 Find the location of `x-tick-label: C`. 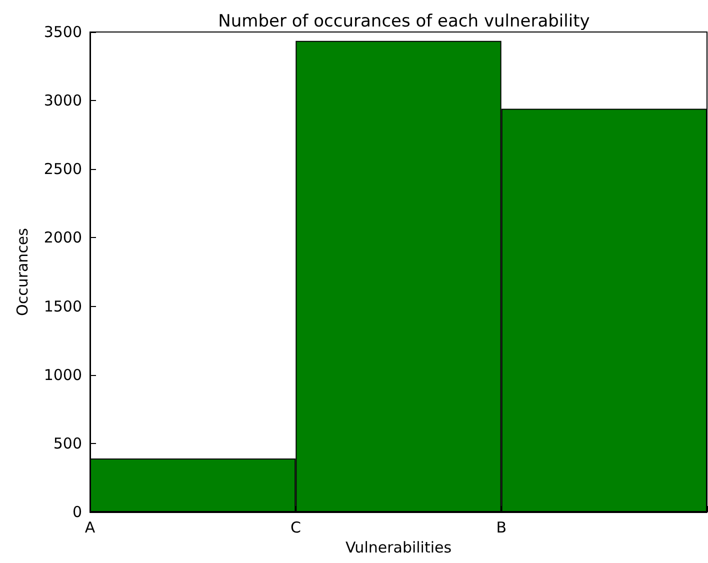

x-tick-label: C is located at coordinates (295, 527).